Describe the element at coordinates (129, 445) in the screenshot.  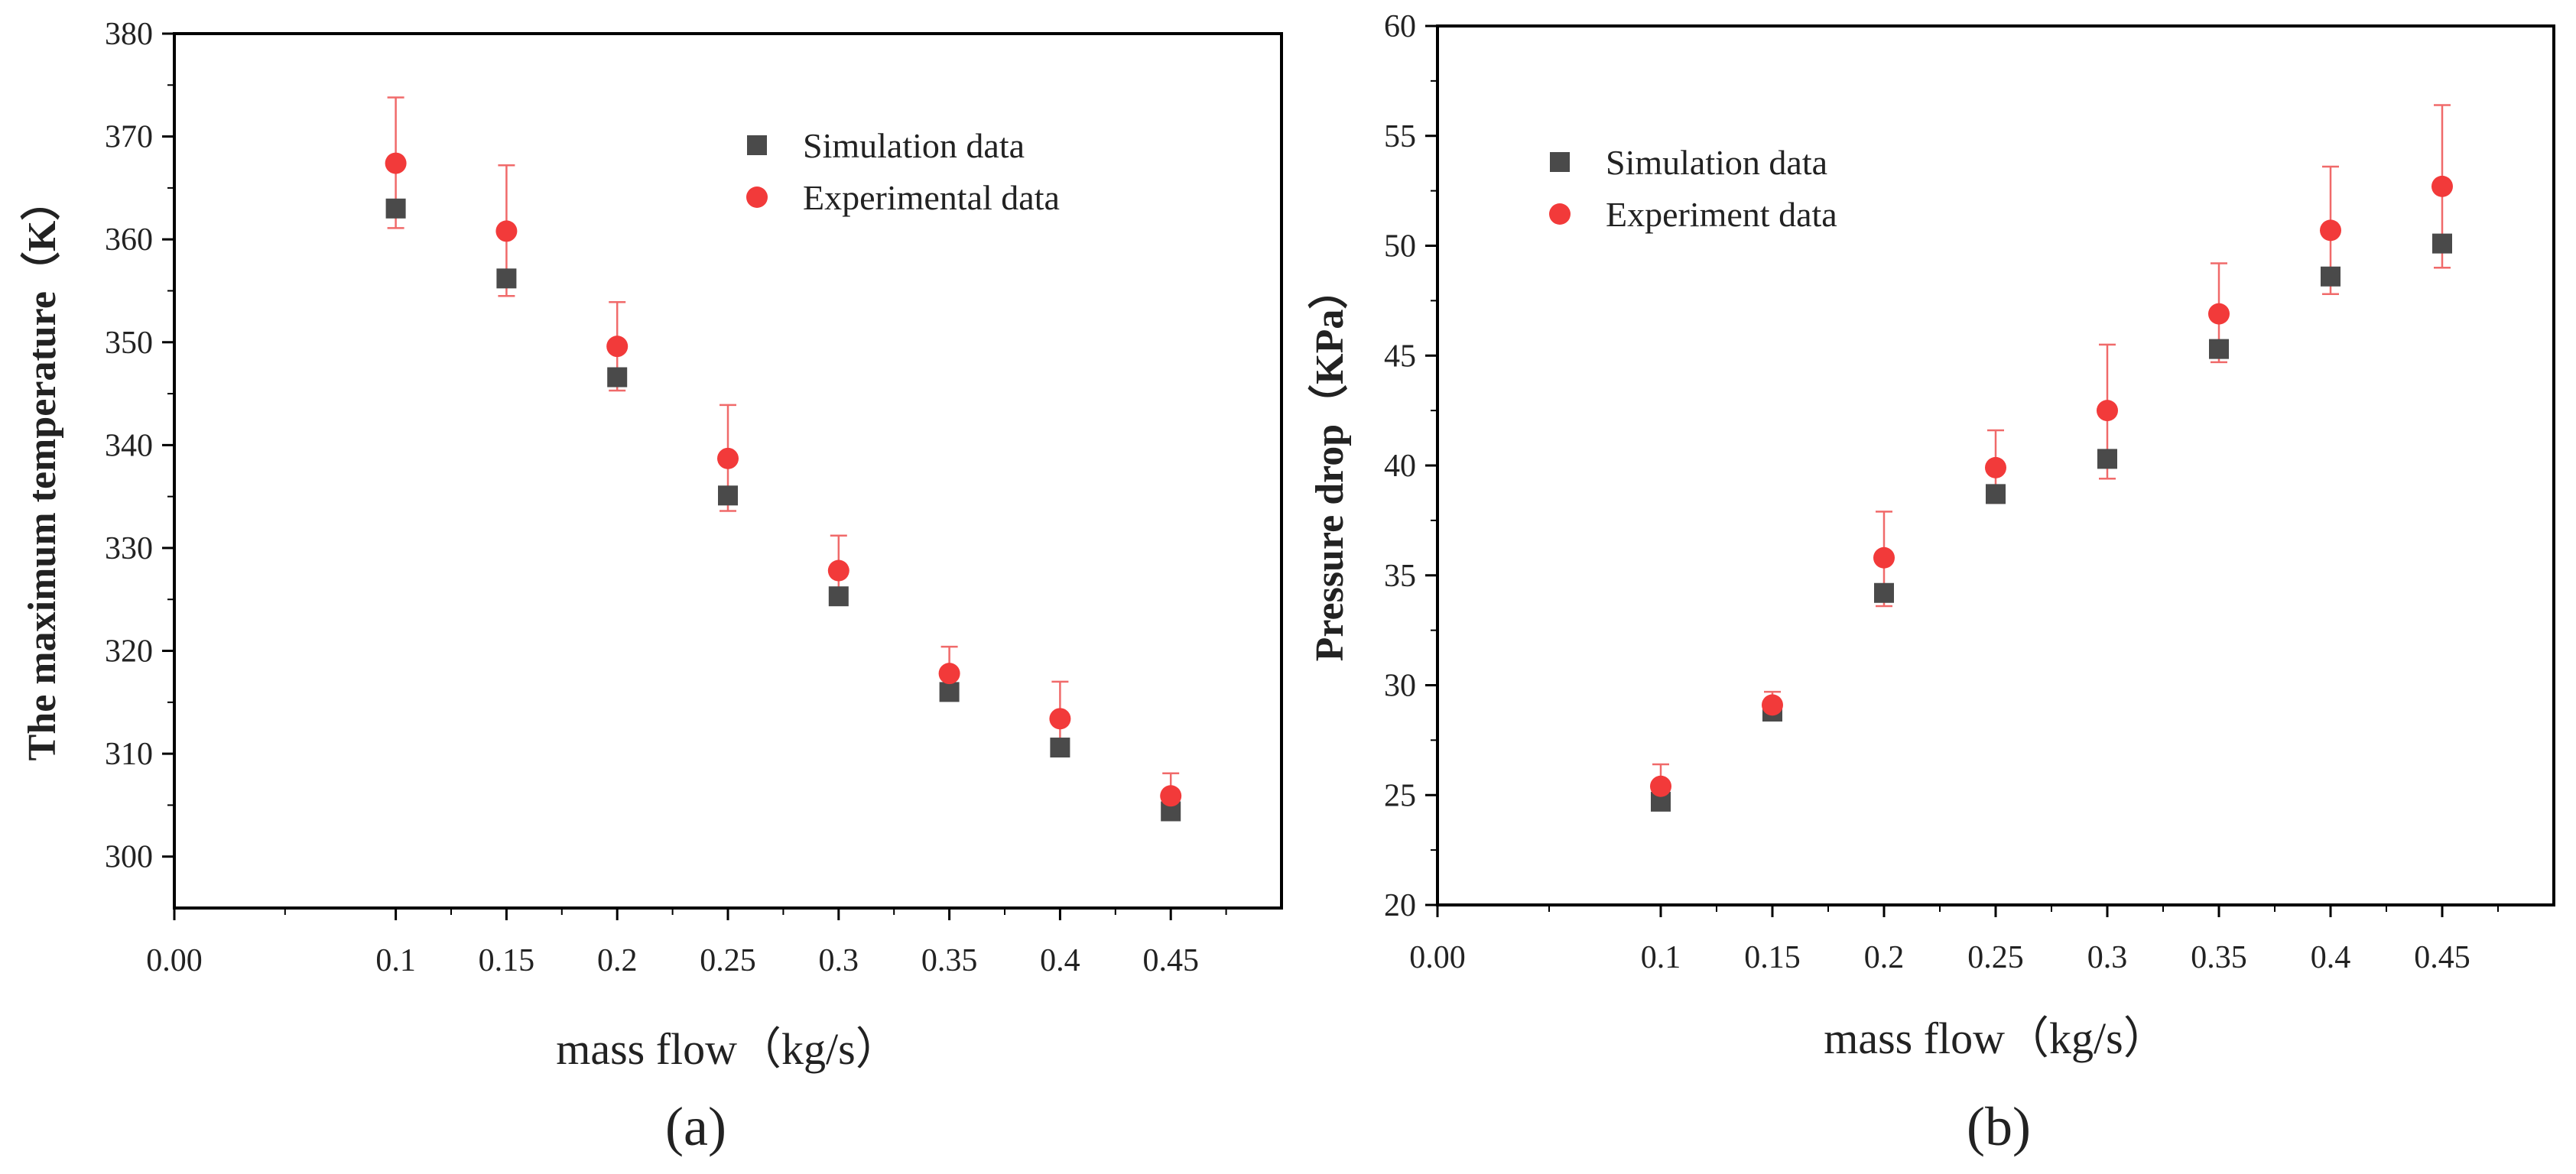
I see `y-tick-label: 340` at that location.